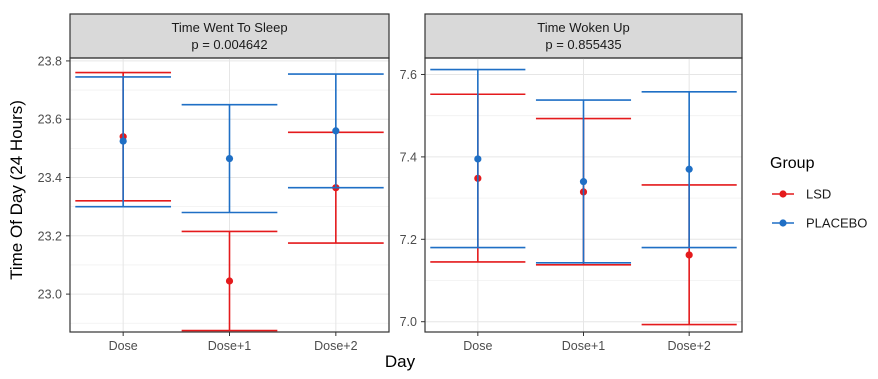  I want to click on y-tick-label: 23.8, so click(50, 61).